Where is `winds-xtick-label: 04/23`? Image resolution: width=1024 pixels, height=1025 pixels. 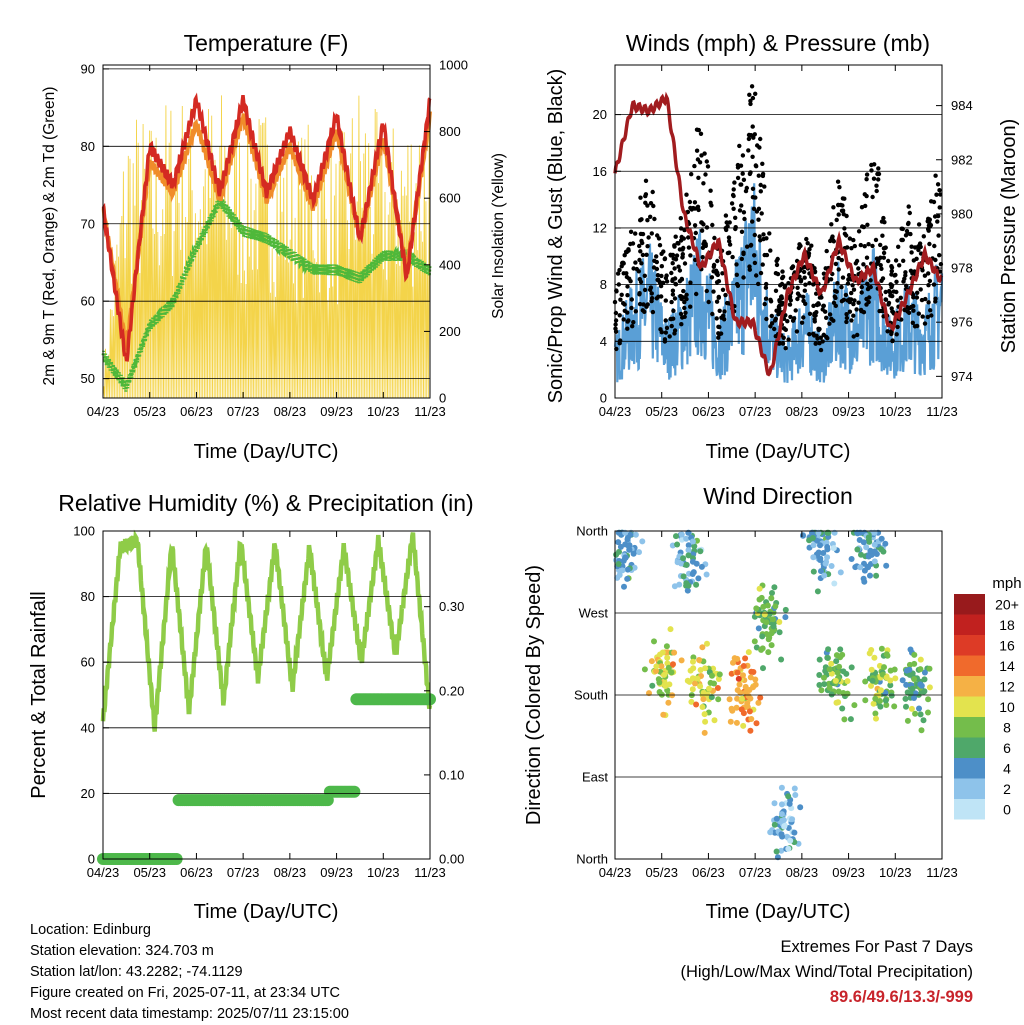
winds-xtick-label: 04/23 is located at coordinates (615, 411).